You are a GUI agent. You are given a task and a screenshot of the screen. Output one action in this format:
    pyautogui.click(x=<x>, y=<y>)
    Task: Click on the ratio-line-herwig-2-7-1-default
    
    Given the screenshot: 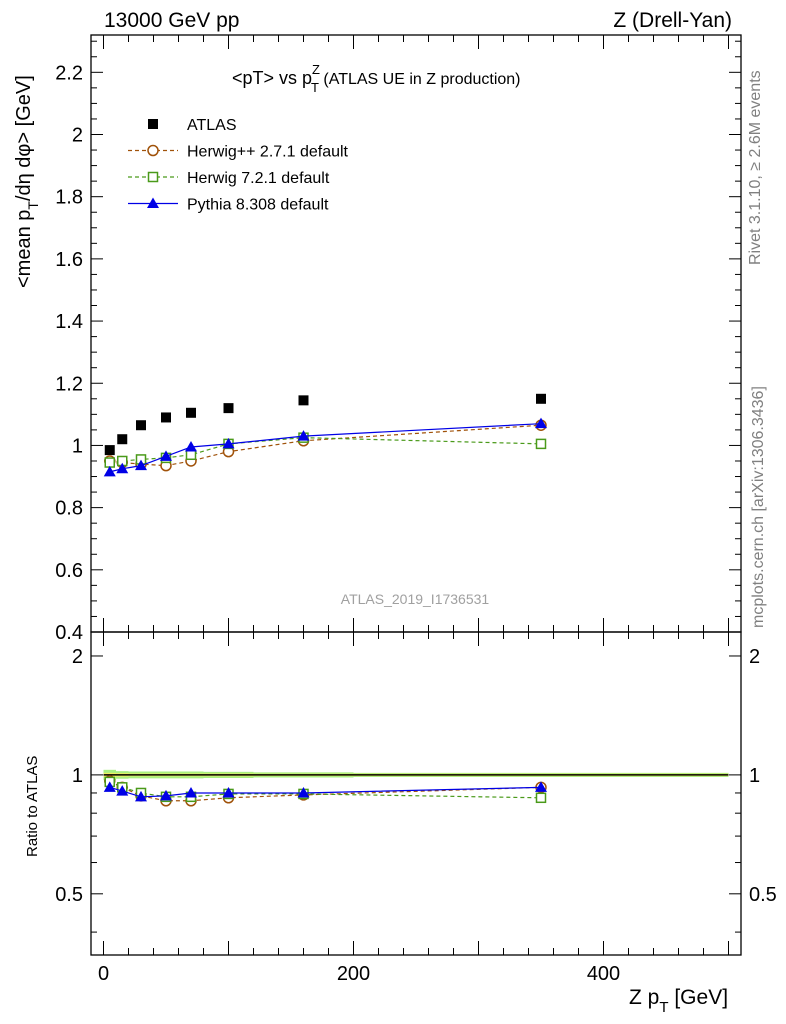 What is the action you would take?
    pyautogui.click(x=325, y=791)
    